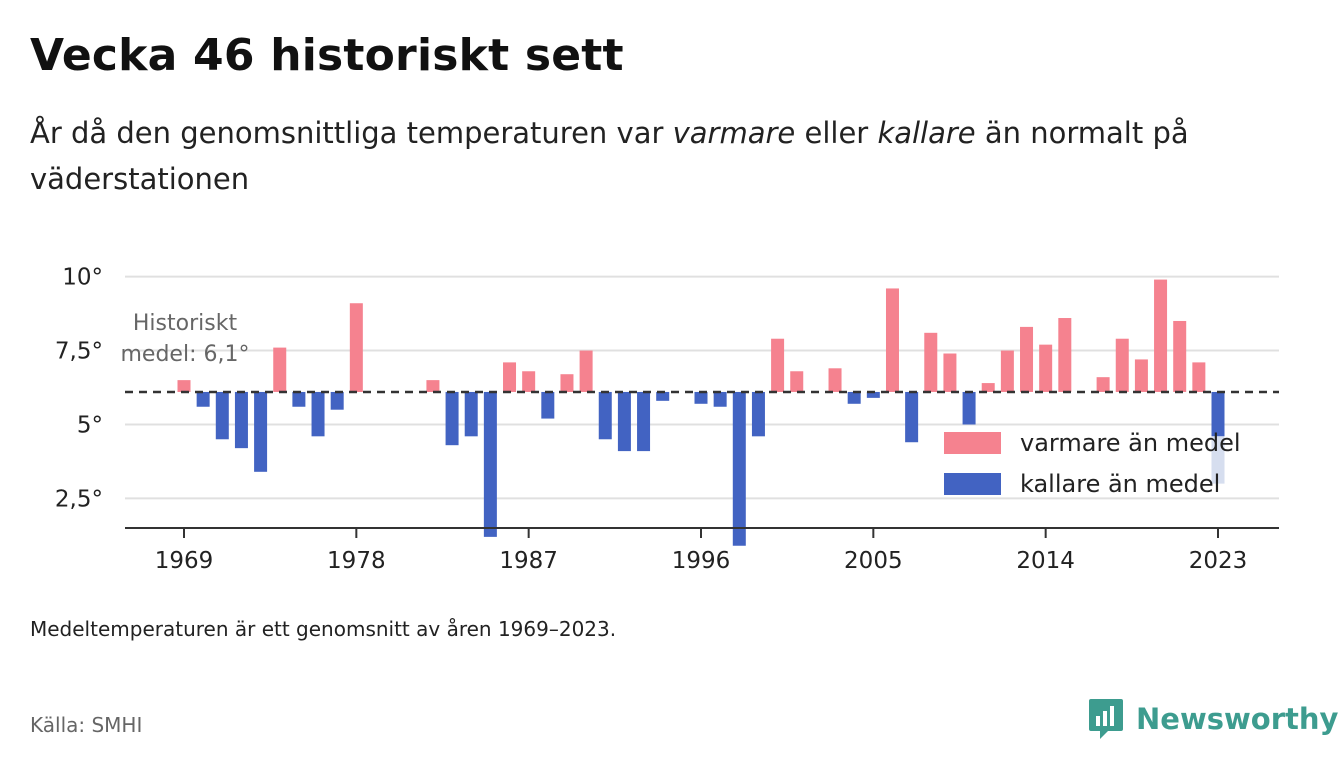 The height and width of the screenshot is (771, 1340). Describe the element at coordinates (1237, 719) in the screenshot. I see `brand-name: Newsworthy` at that location.